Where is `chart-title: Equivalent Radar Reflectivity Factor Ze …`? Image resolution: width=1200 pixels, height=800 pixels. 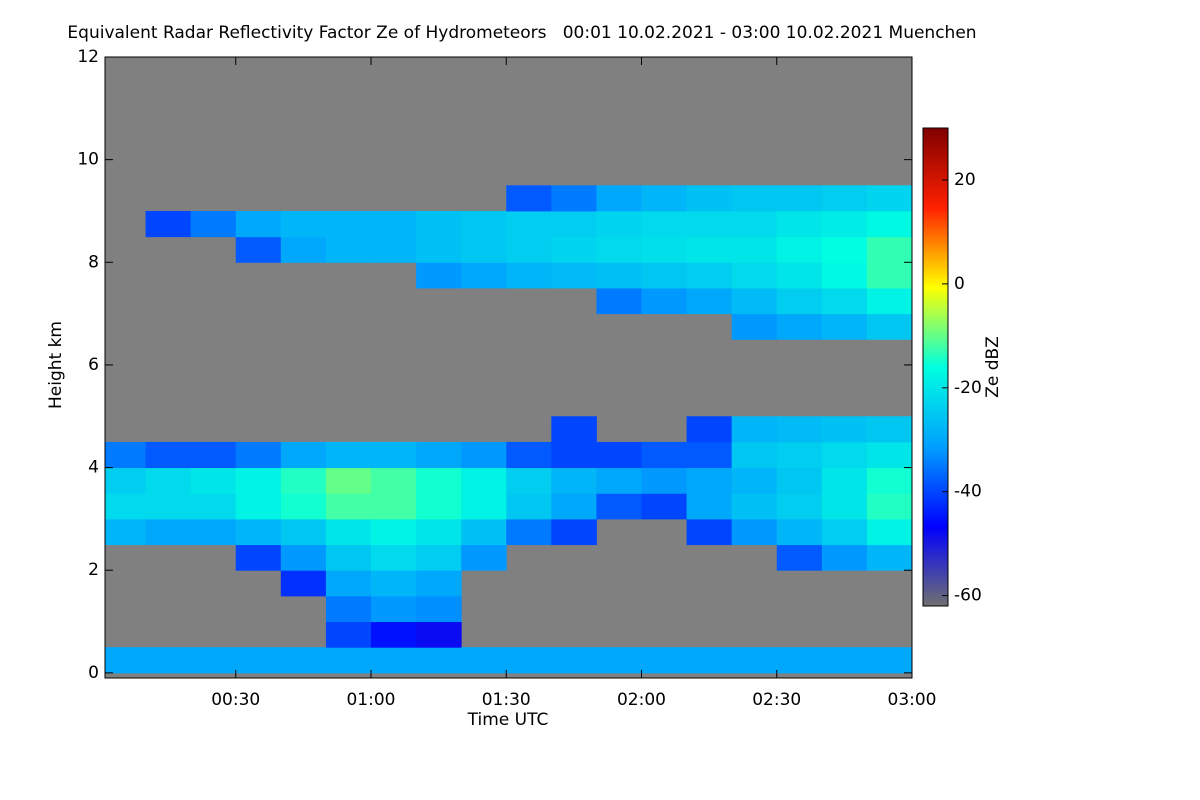 chart-title: Equivalent Radar Reflectivity Factor Ze … is located at coordinates (521, 33).